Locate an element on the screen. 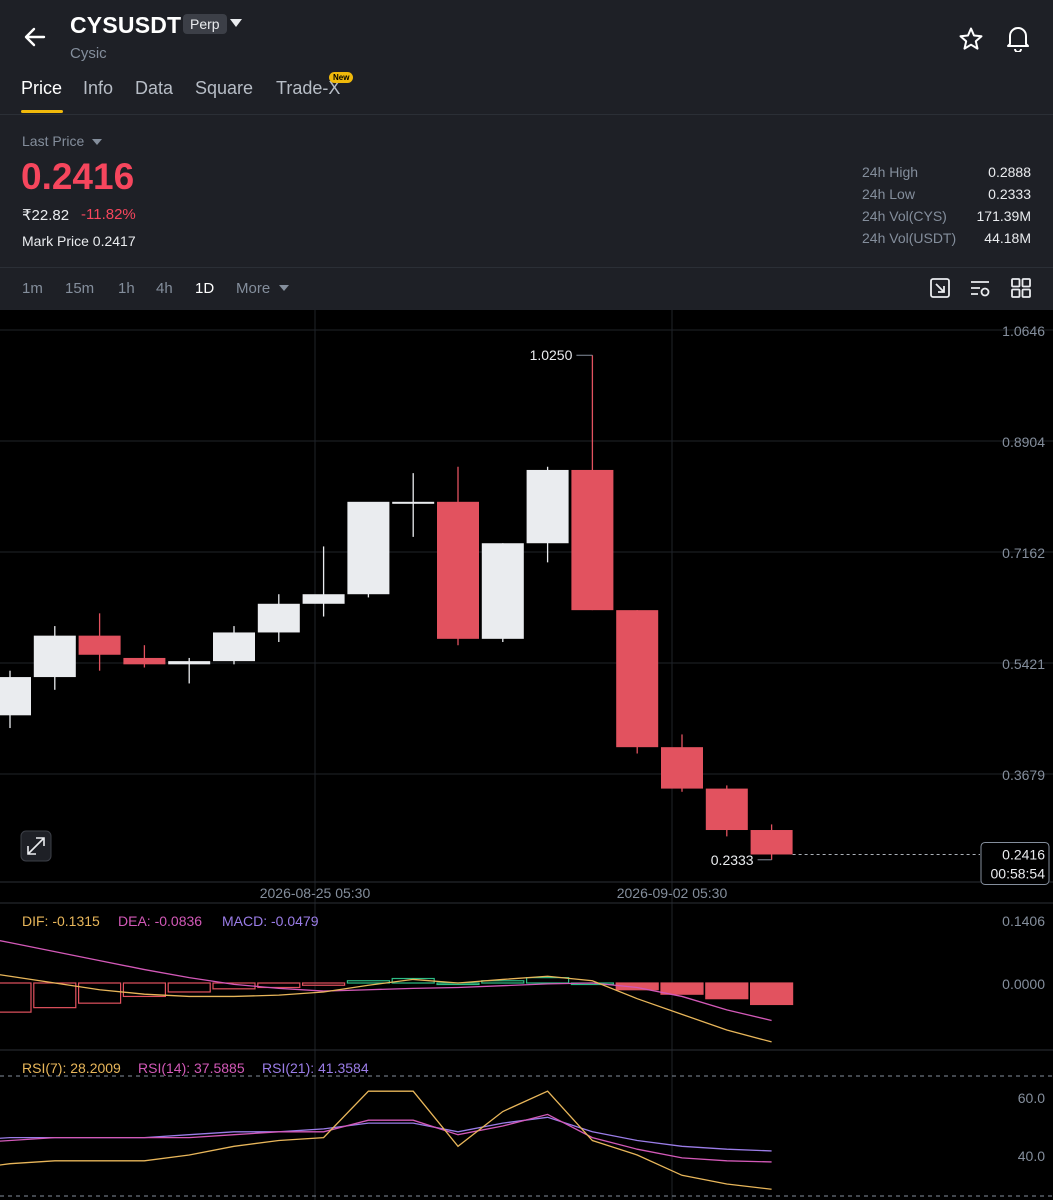 The height and width of the screenshot is (1200, 1053). contract-type-badge: Perp is located at coordinates (205, 24).